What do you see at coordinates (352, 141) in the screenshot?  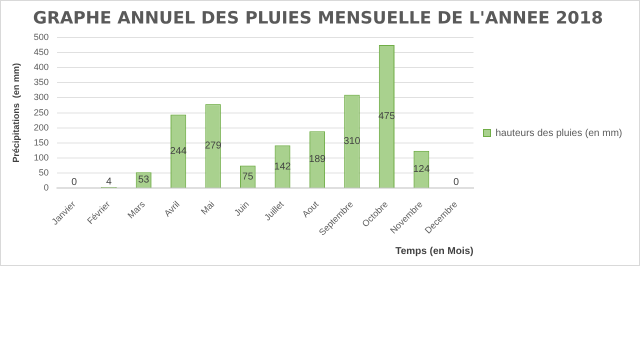 I see `data-label: 310` at bounding box center [352, 141].